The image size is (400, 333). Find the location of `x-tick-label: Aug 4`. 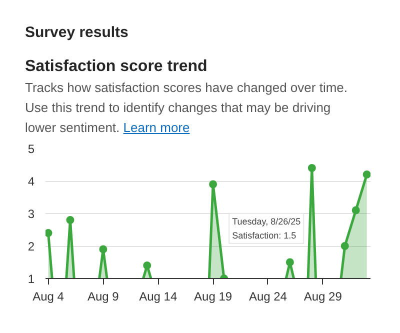

x-tick-label: Aug 4 is located at coordinates (48, 297).